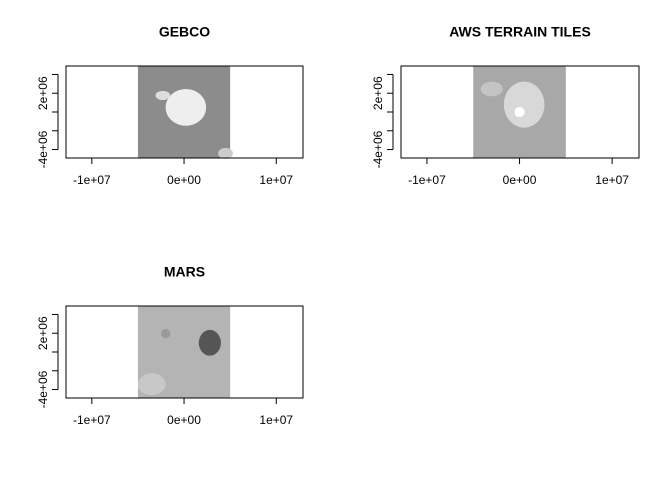  Describe the element at coordinates (520, 32) in the screenshot. I see `chart-title: AWS TERRAIN TILES` at that location.